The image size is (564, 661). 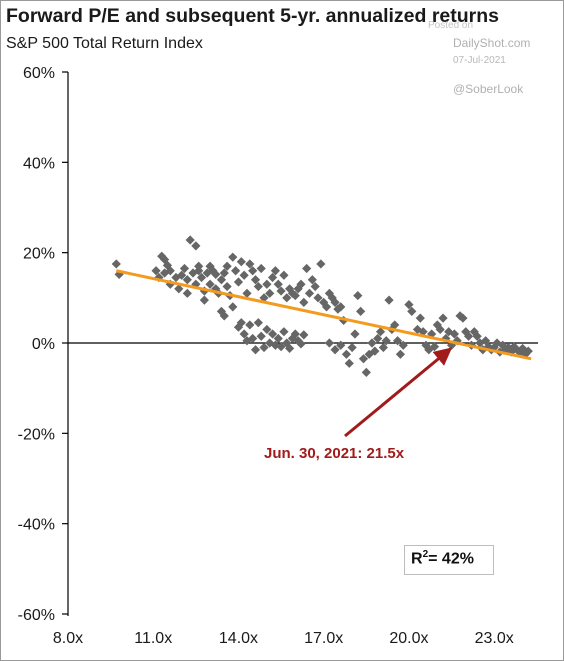 What do you see at coordinates (408, 638) in the screenshot?
I see `x-tick-label: 20.0x` at bounding box center [408, 638].